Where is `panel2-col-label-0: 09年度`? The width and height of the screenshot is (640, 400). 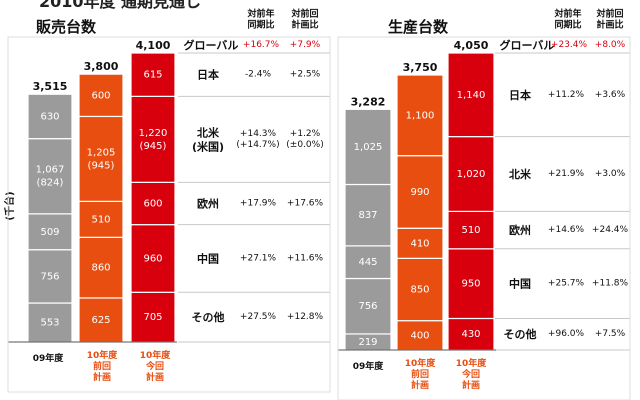
panel2-col-label-0: 09年度 is located at coordinates (369, 366).